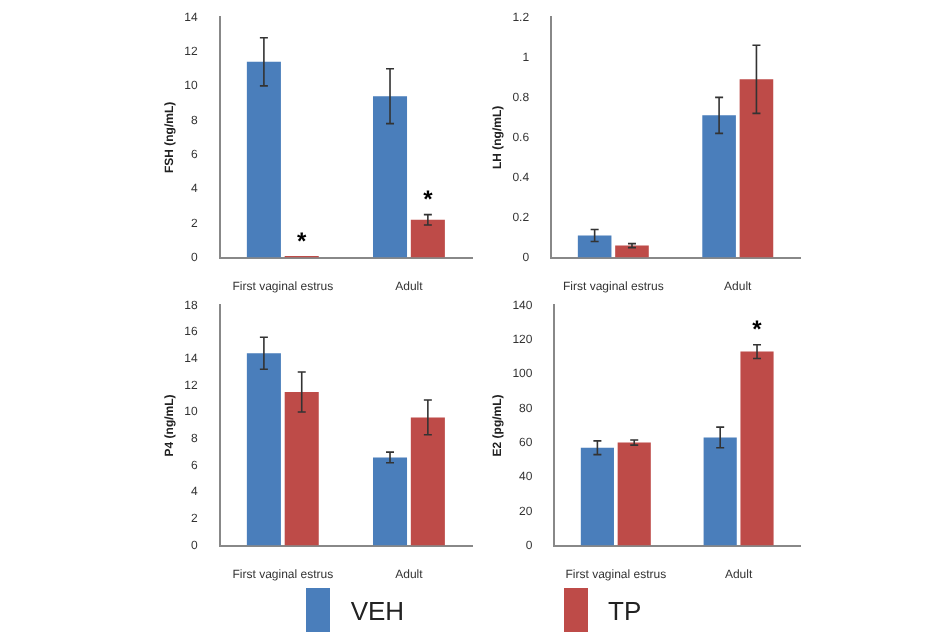  Describe the element at coordinates (625, 610) in the screenshot. I see `legend-label: TP` at that location.